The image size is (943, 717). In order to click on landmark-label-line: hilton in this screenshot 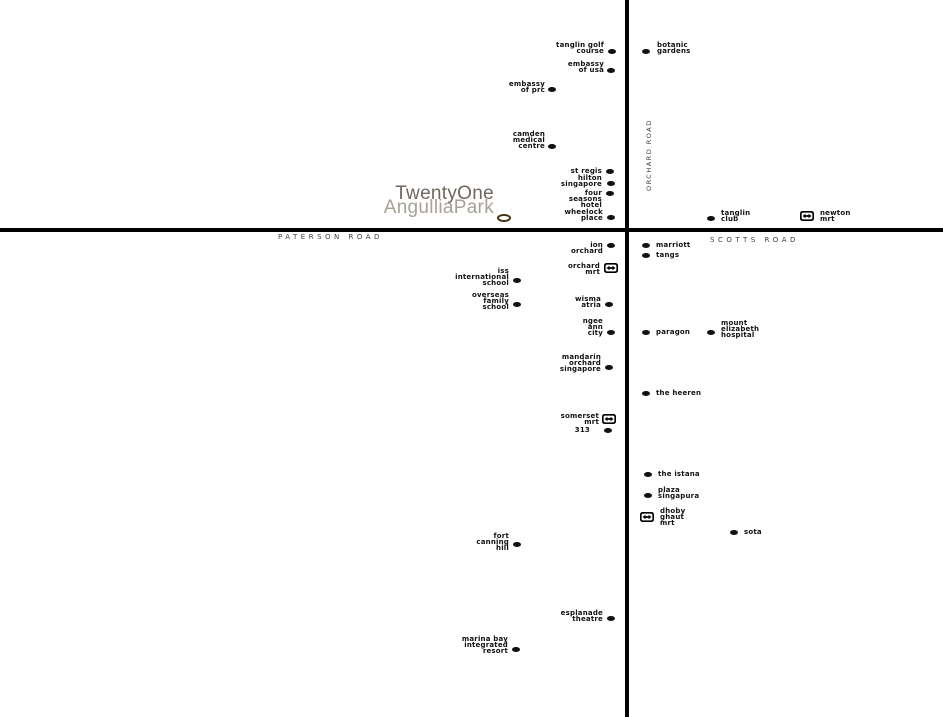, I will do `click(589, 178)`.